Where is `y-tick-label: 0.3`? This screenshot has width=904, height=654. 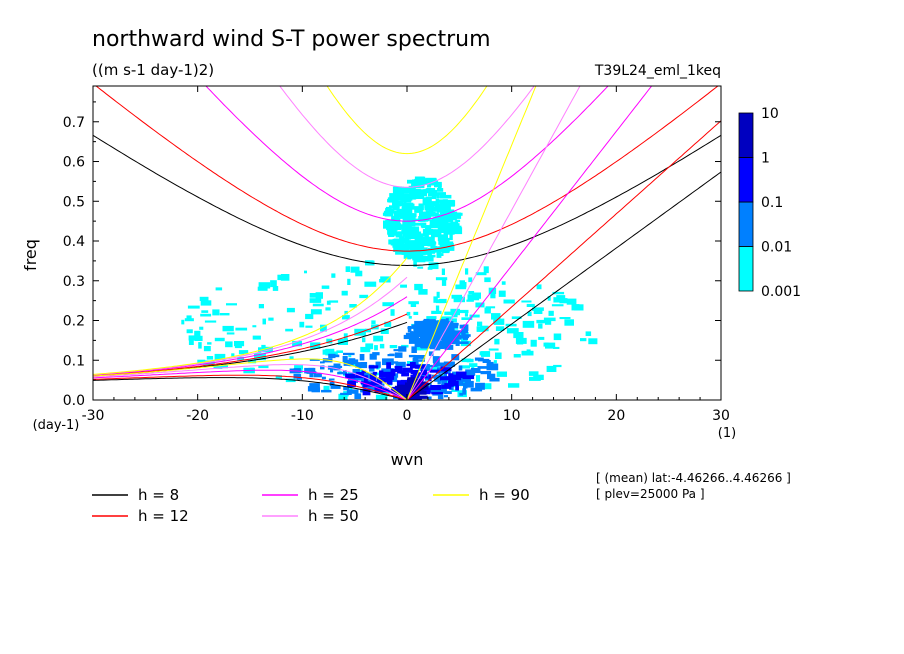 y-tick-label: 0.3 is located at coordinates (74, 282).